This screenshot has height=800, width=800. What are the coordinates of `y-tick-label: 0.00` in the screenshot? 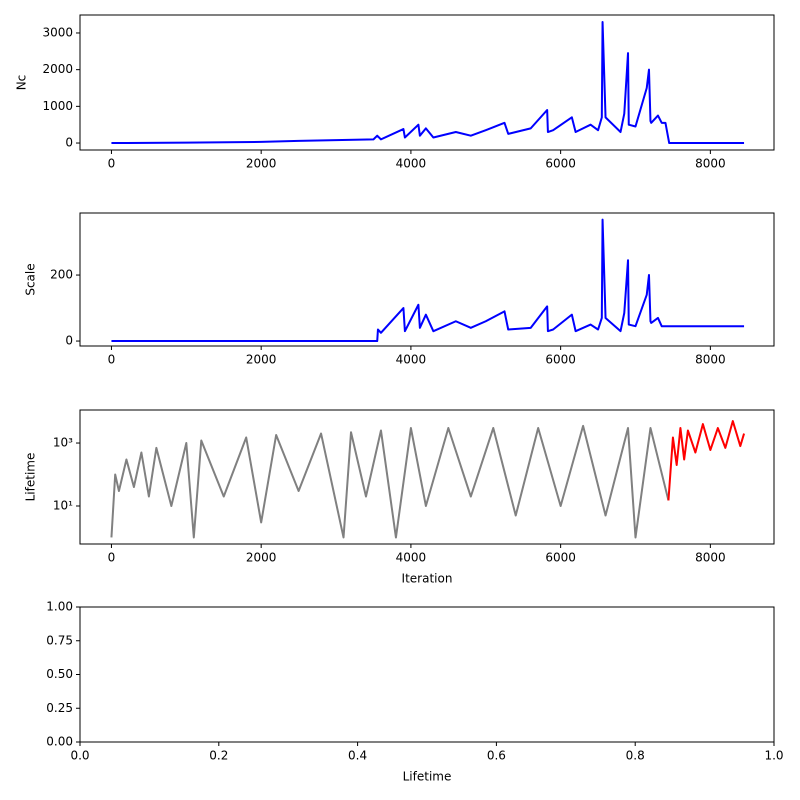 It's located at (59, 742).